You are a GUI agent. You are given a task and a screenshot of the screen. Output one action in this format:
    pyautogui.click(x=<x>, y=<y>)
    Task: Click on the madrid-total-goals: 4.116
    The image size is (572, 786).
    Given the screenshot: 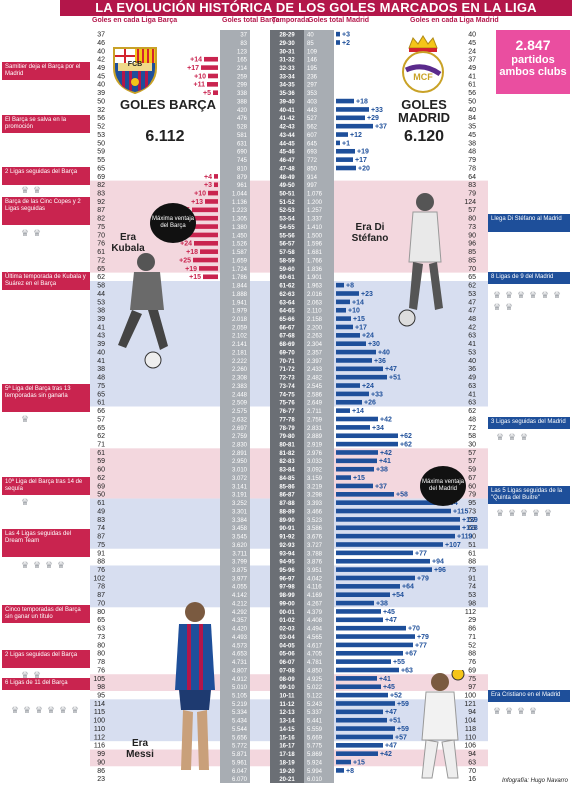 What is the action you would take?
    pyautogui.click(x=314, y=588)
    